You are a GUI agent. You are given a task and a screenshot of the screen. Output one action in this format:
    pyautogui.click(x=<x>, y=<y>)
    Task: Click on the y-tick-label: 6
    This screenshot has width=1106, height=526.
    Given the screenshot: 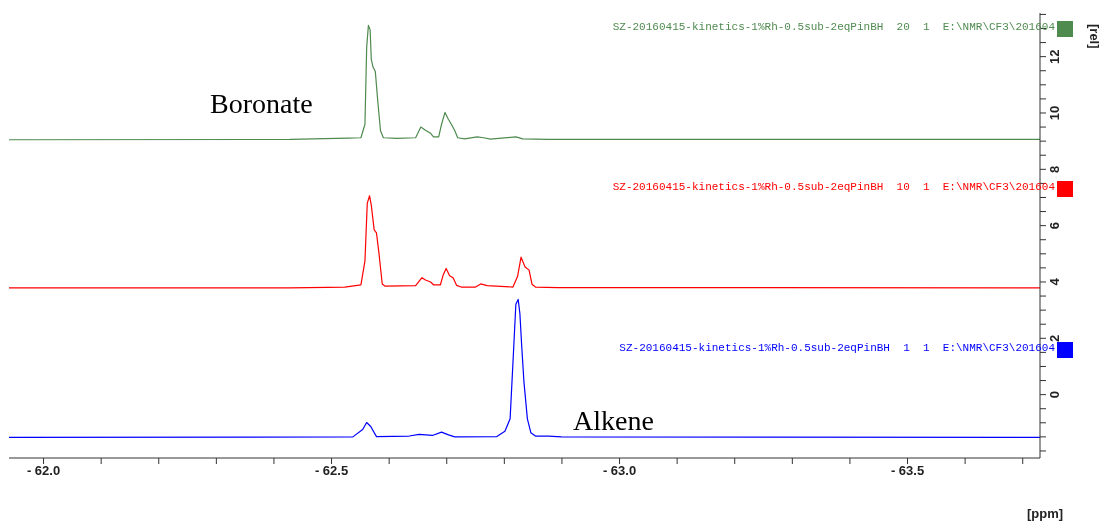 What is the action you would take?
    pyautogui.click(x=1054, y=226)
    